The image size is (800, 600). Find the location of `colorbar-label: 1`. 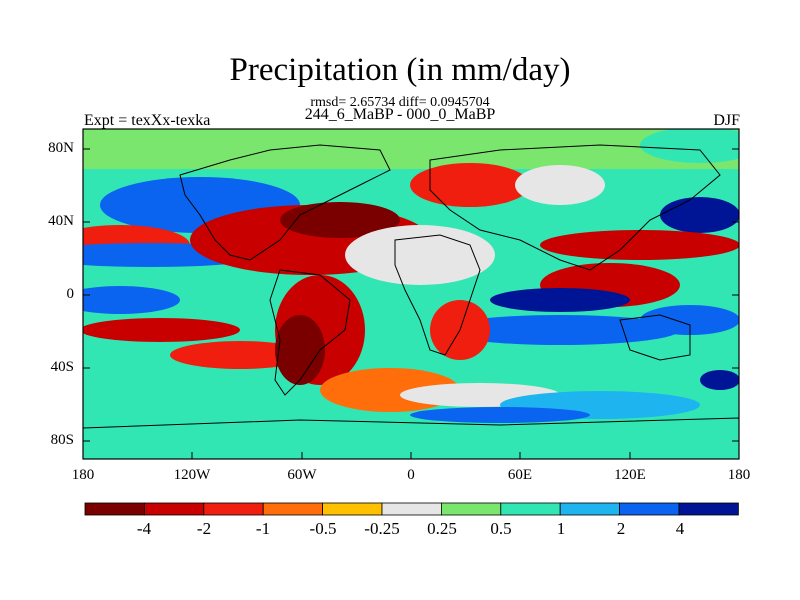

colorbar-label: 1 is located at coordinates (561, 528).